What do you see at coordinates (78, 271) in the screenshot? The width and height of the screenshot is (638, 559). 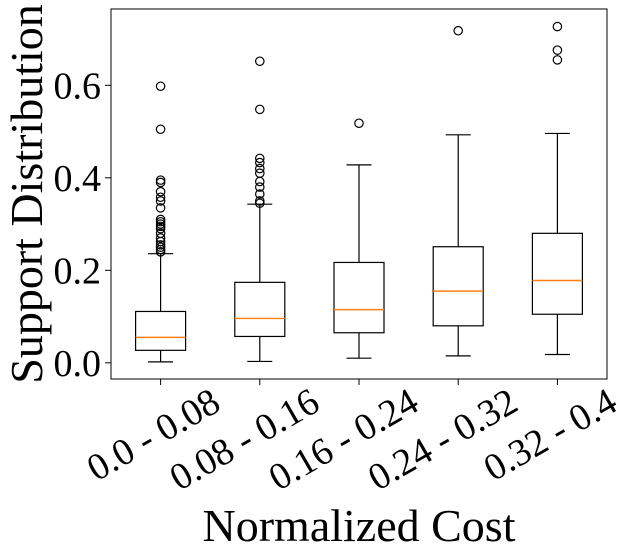 I see `y-tick-label: 0.2` at bounding box center [78, 271].